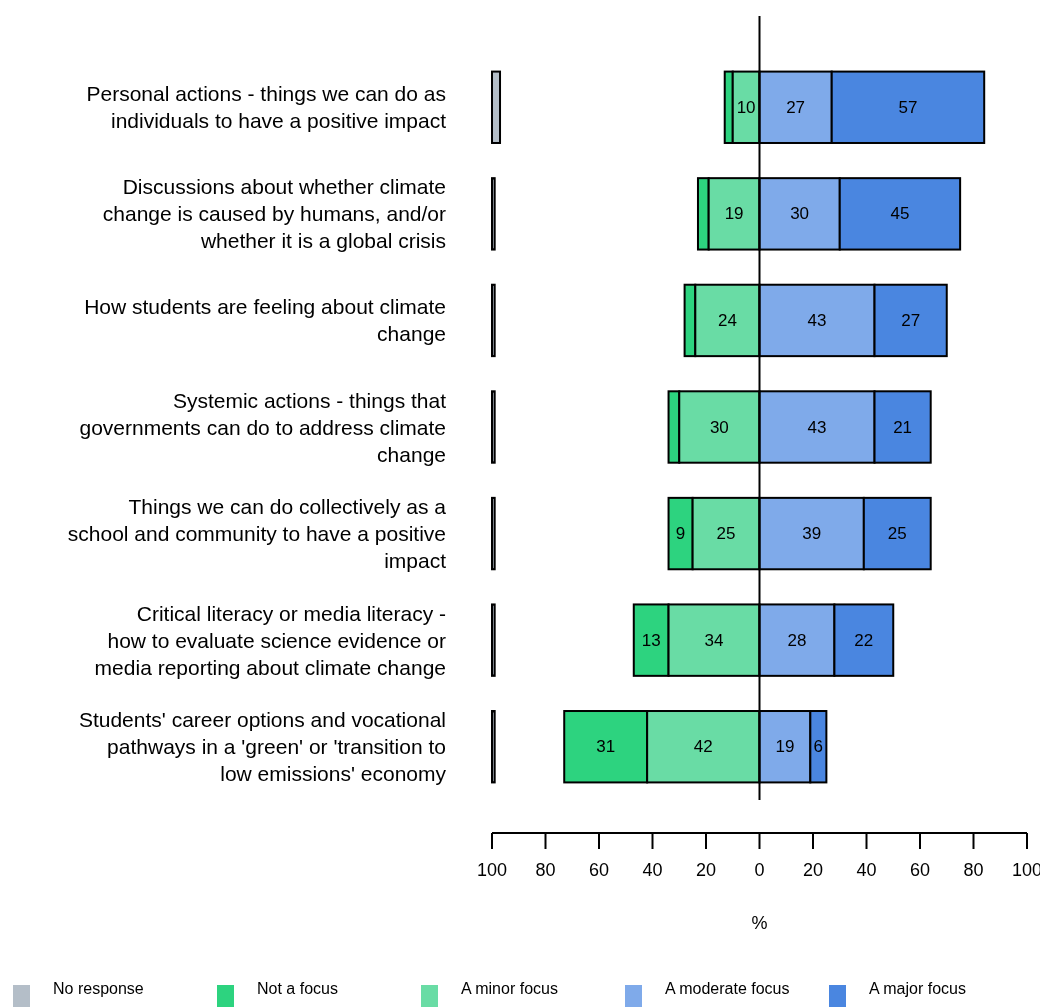  Describe the element at coordinates (263, 427) in the screenshot. I see `y-tick-label: Systemic actions - things that governments can do to address climate change` at that location.